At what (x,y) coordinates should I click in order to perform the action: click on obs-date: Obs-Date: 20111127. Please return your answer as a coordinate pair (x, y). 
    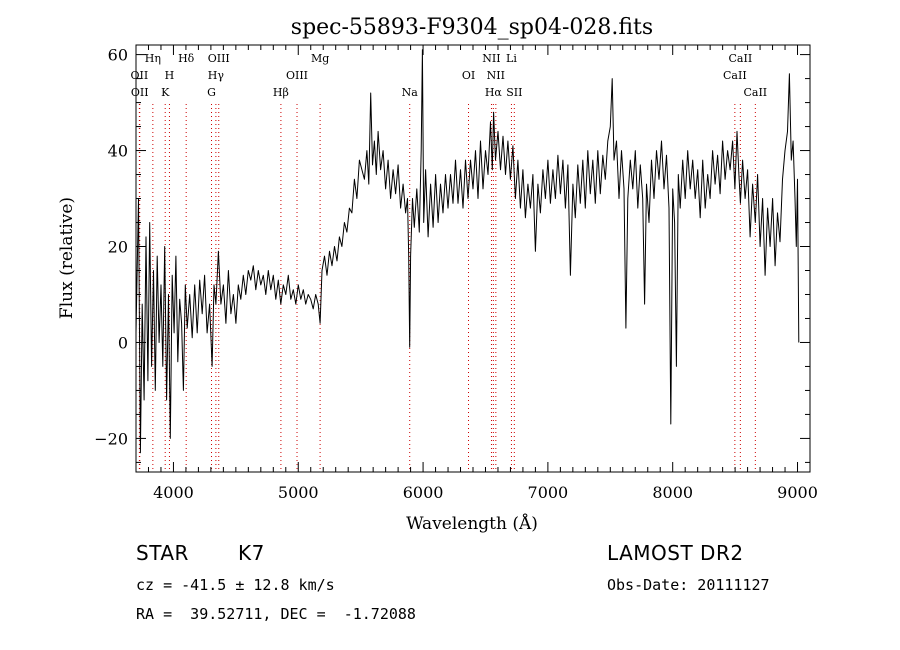
    Looking at the image, I should click on (688, 585).